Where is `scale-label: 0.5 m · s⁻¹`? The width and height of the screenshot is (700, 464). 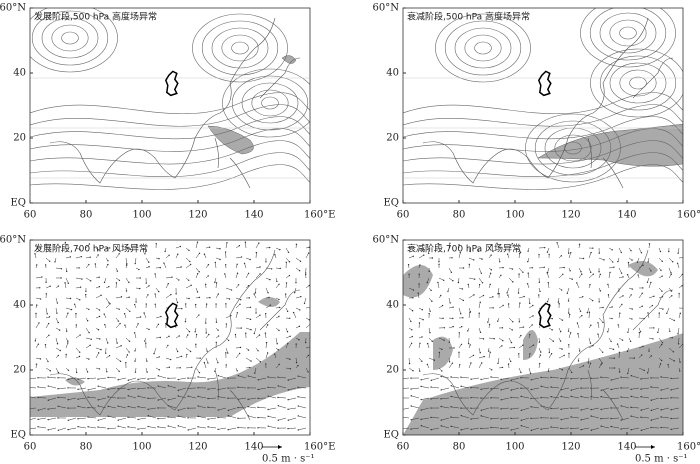 scale-label: 0.5 m · s⁻¹ is located at coordinates (661, 459).